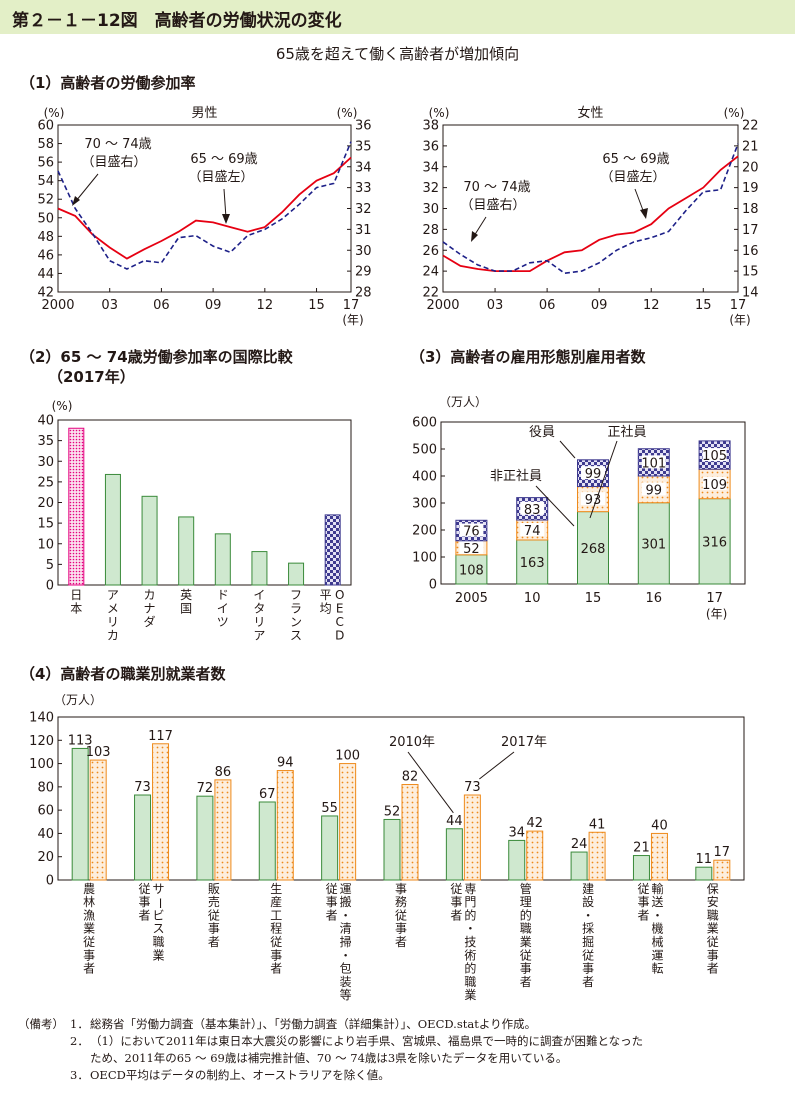  What do you see at coordinates (528, 357) in the screenshot?
I see `section-3-heading: （3）高齢者の雇用形態別雇用者数` at bounding box center [528, 357].